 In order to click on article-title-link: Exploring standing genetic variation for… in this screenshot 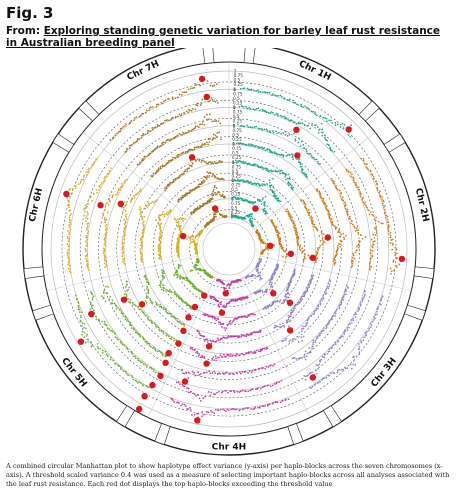, I will do `click(223, 37)`.